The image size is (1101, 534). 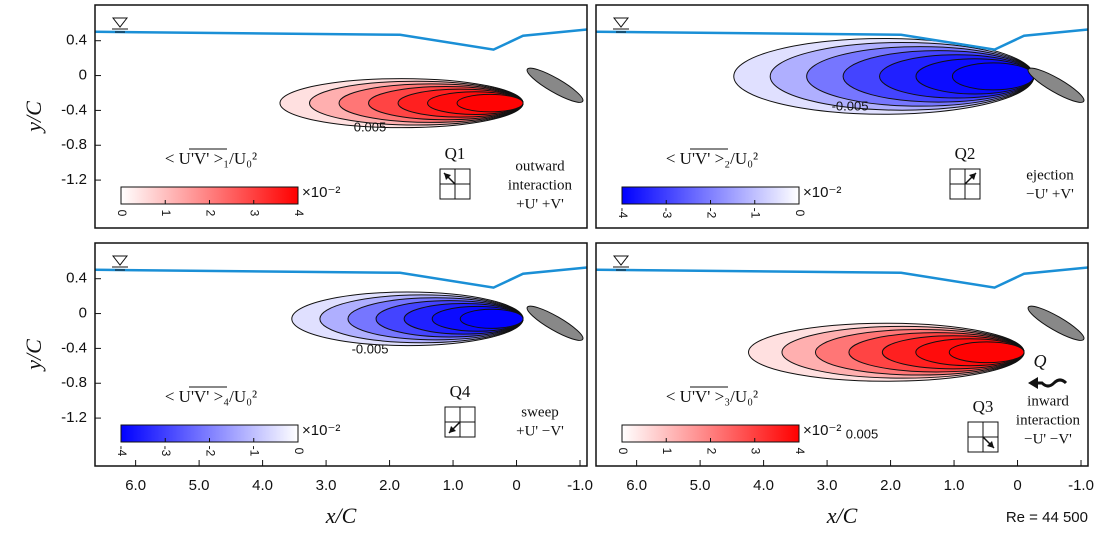 What do you see at coordinates (540, 431) in the screenshot?
I see `quadrant-description: +U' −V'` at bounding box center [540, 431].